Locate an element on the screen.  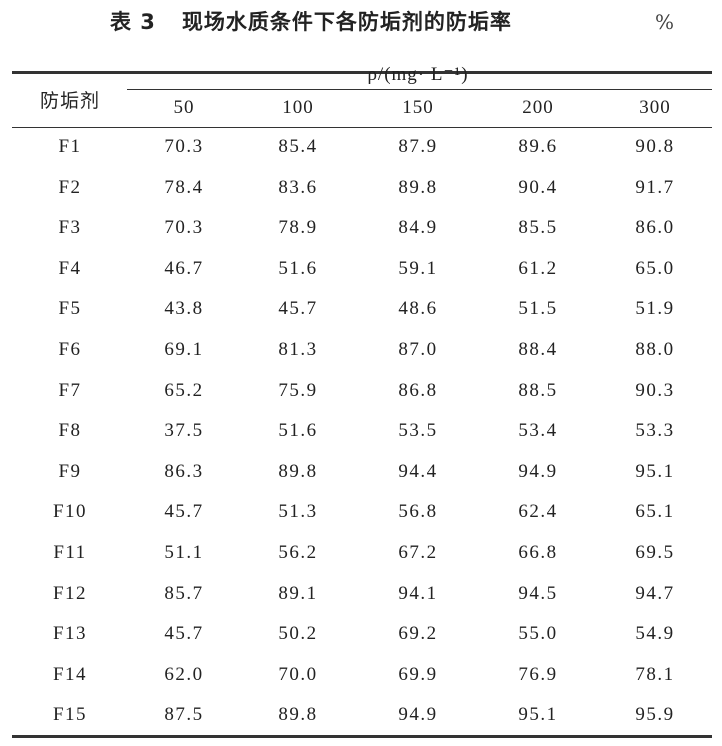
table-cell: 48.6 is located at coordinates (418, 309).